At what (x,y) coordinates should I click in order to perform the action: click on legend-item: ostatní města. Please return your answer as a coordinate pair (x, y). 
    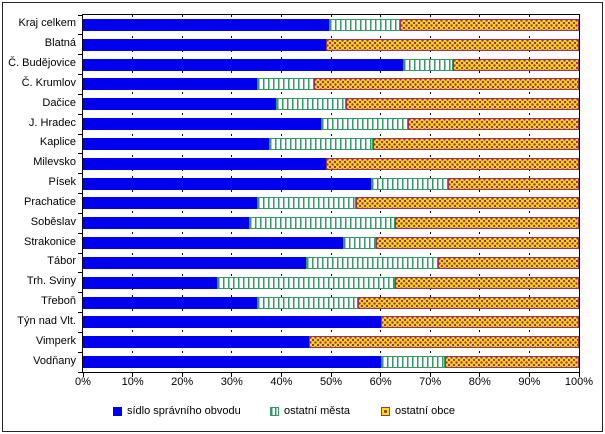
    Looking at the image, I should click on (310, 411).